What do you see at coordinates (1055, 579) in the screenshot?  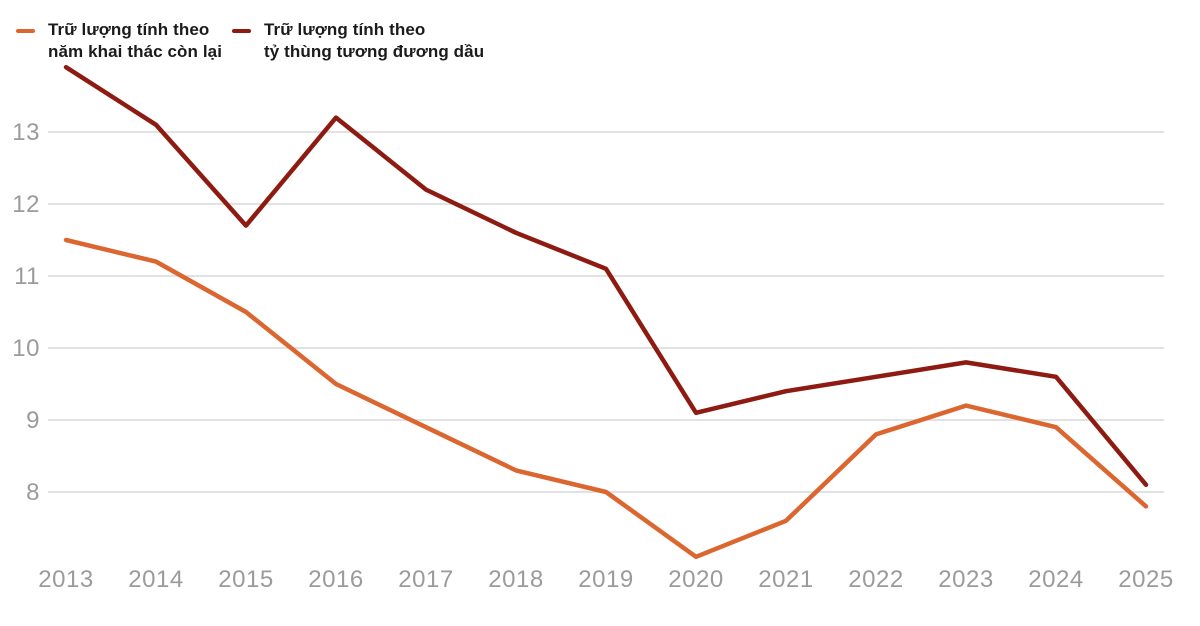 I see `x-tick-label-2024: 2024` at bounding box center [1055, 579].